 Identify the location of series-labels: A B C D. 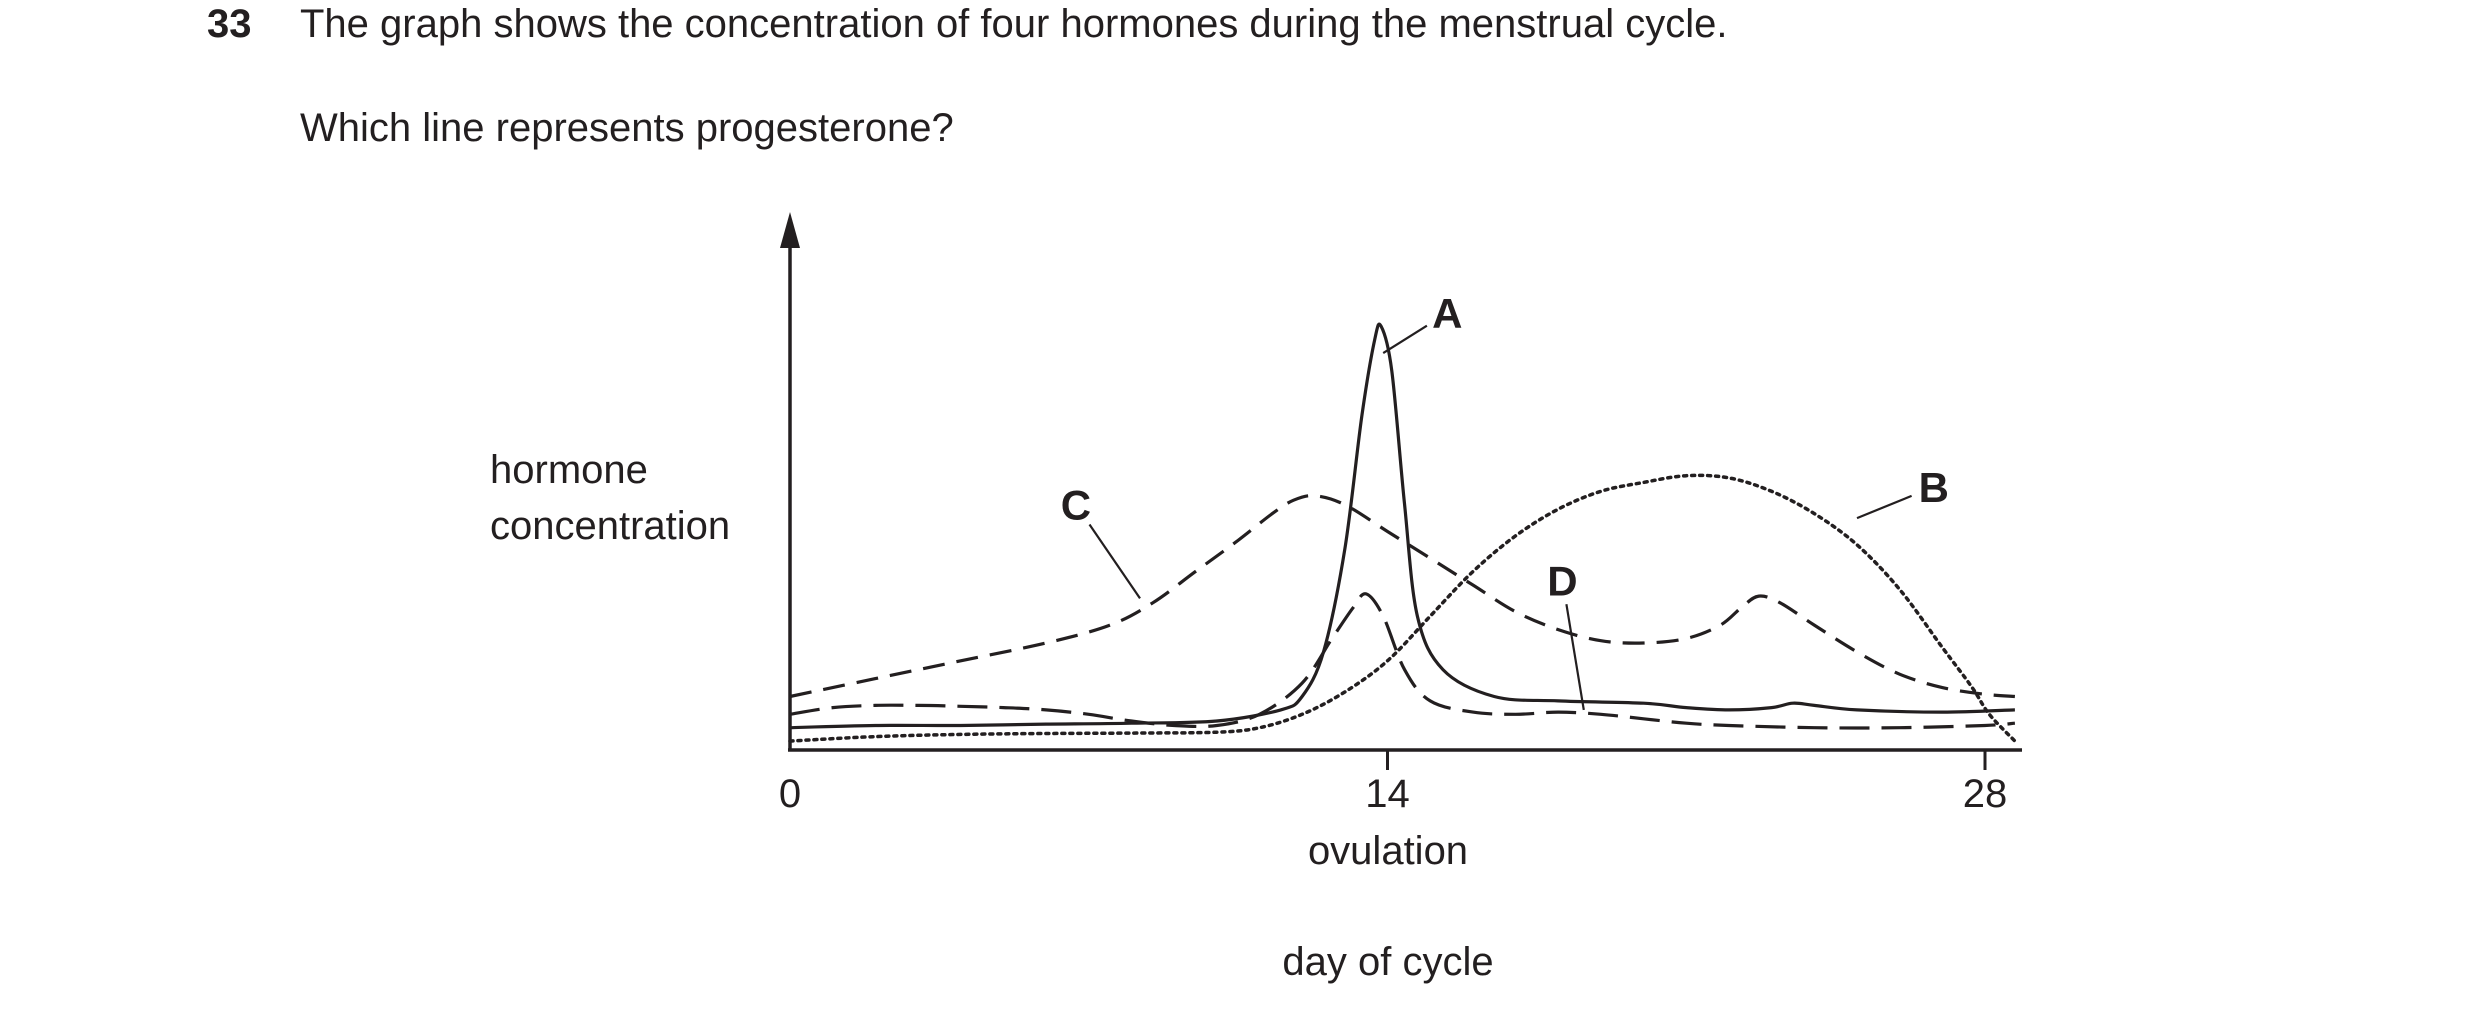
(1505, 500).